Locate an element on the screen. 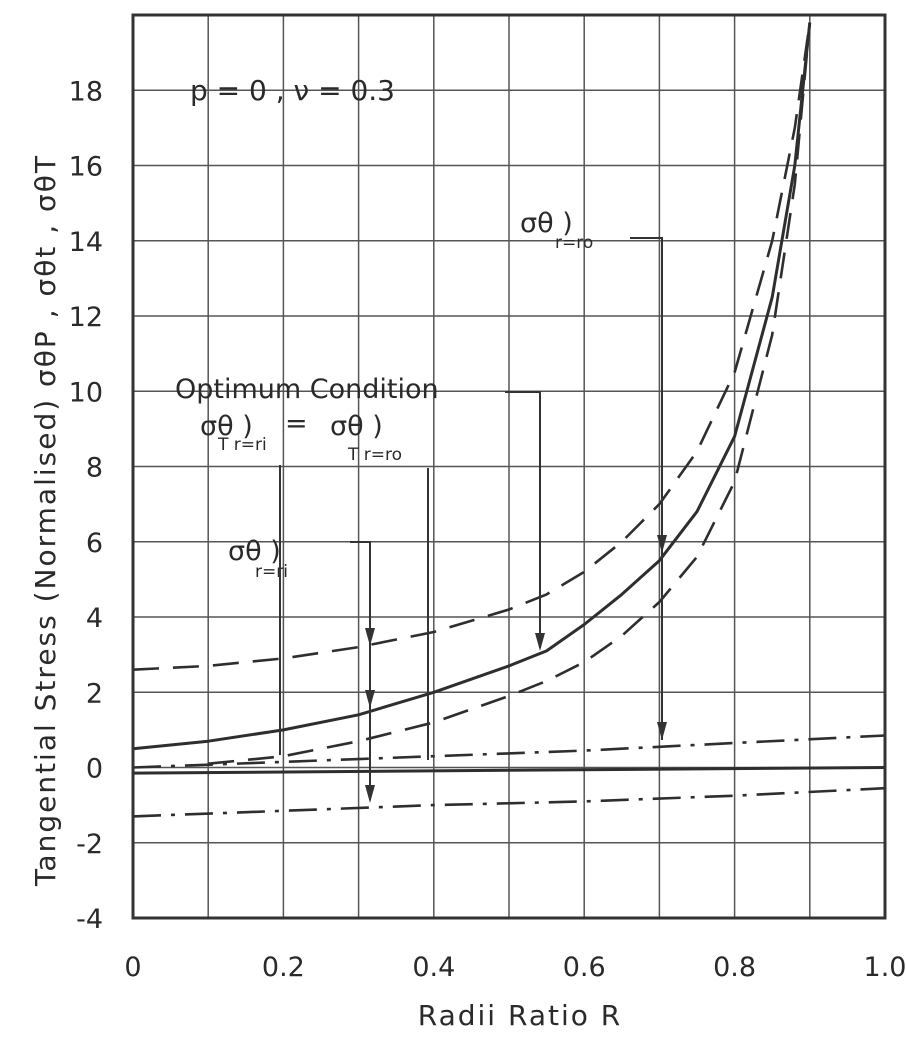 This screenshot has width=906, height=1039. arrow-heads is located at coordinates (516, 669).